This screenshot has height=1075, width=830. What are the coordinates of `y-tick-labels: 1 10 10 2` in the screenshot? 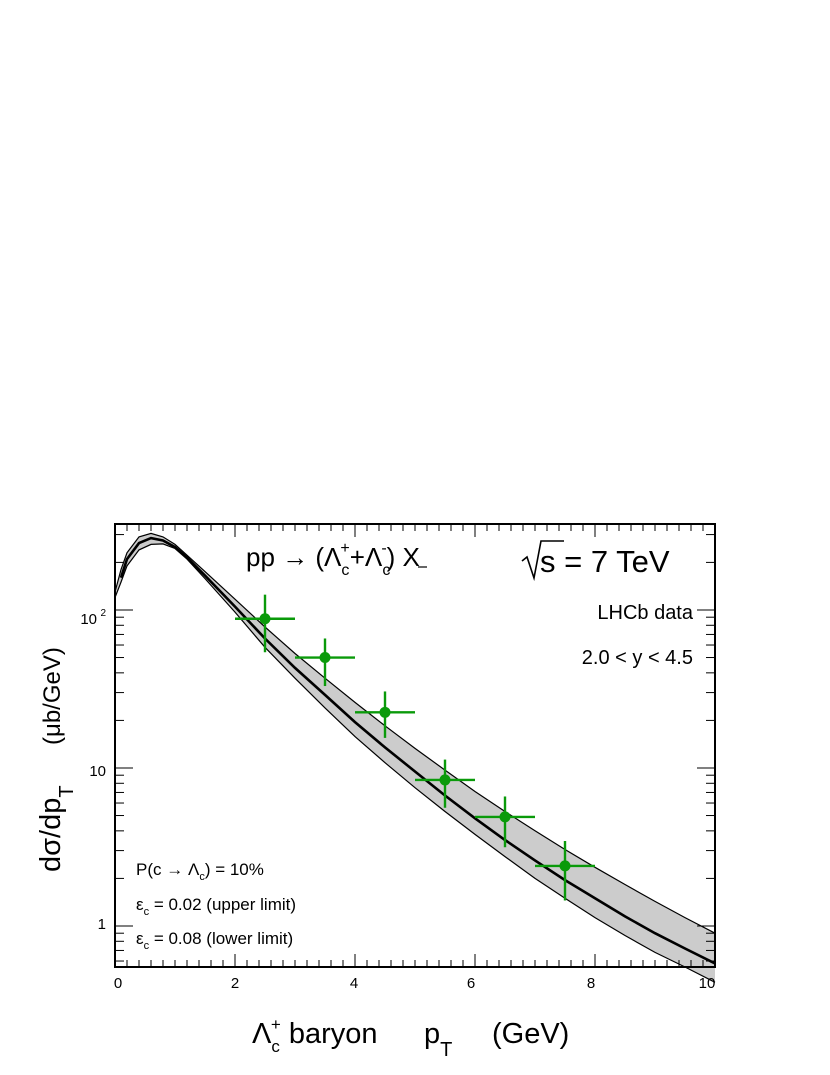 It's located at (93, 770).